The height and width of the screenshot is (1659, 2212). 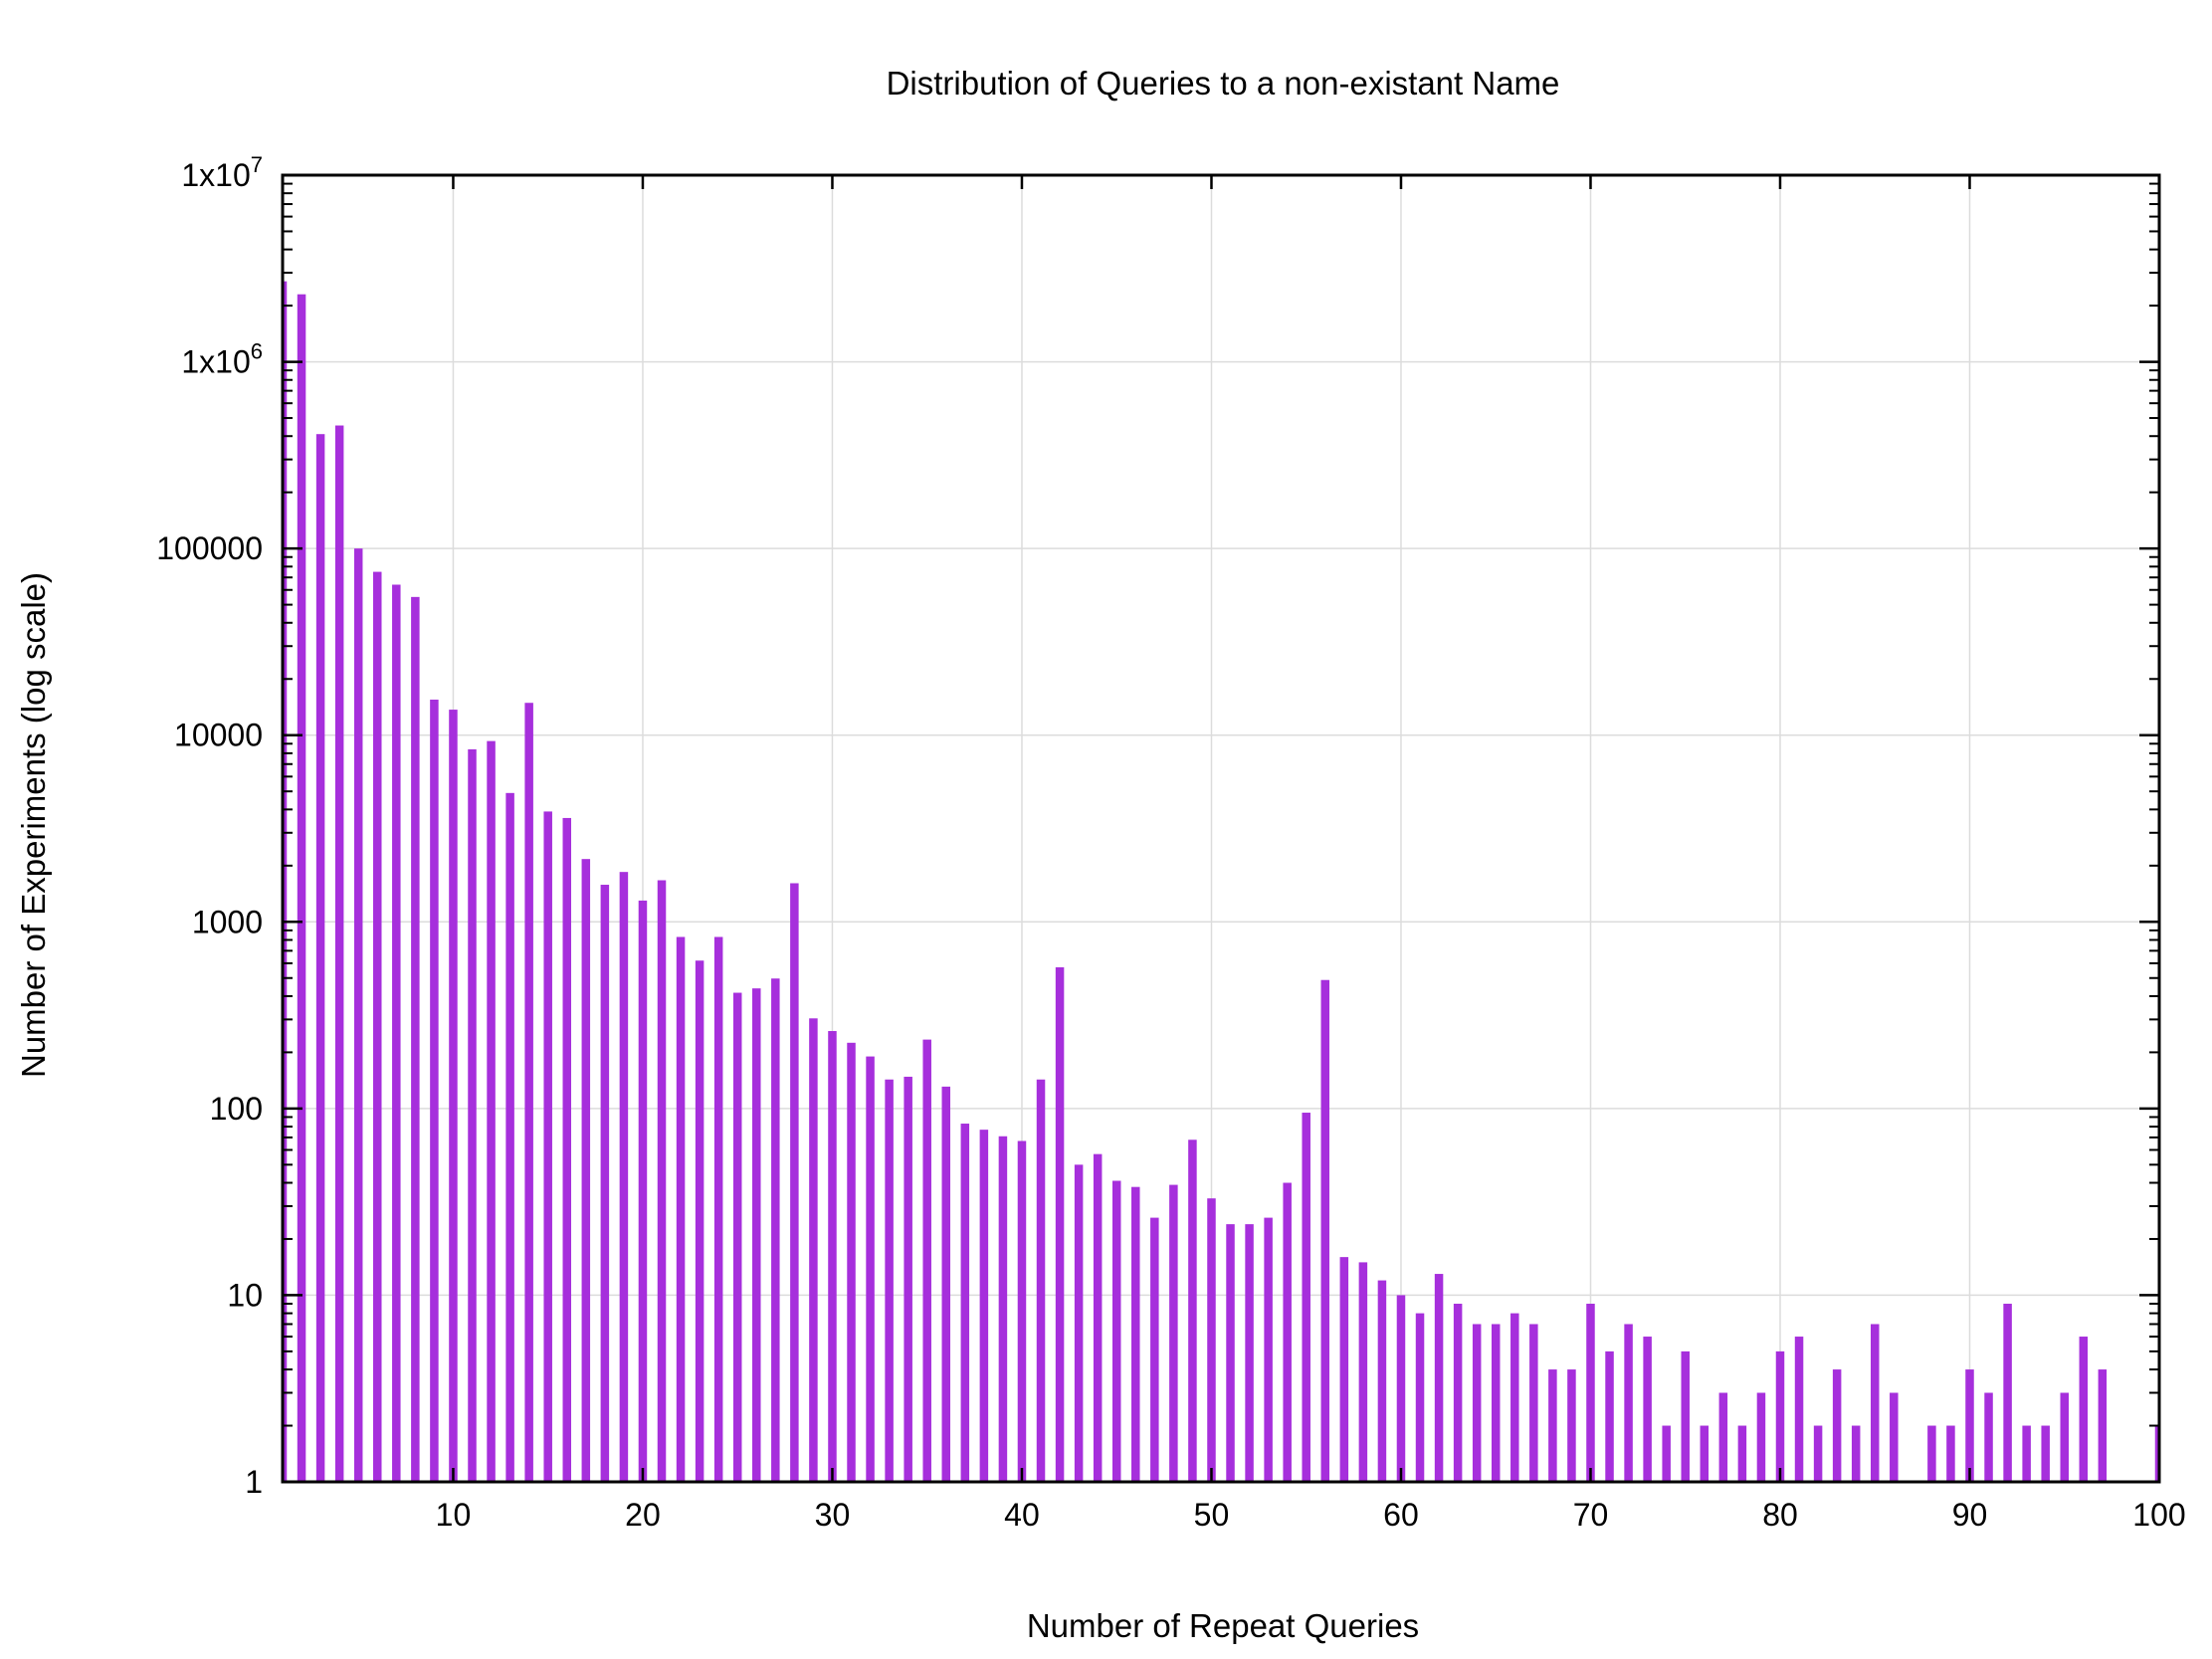 I want to click on y-tick-label: 1, so click(x=254, y=1482).